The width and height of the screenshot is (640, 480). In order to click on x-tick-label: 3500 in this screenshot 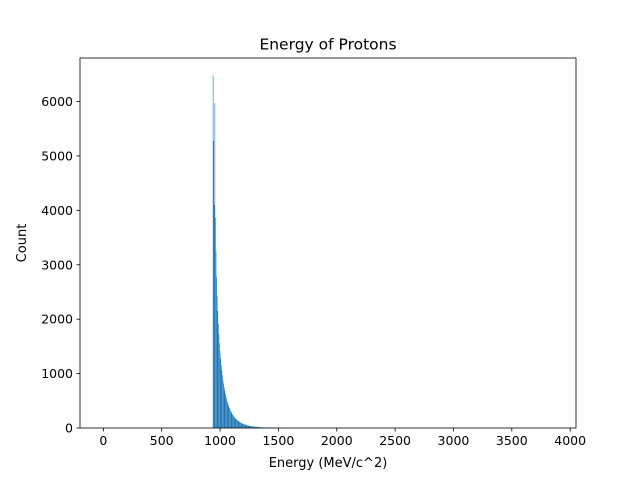, I will do `click(512, 440)`.